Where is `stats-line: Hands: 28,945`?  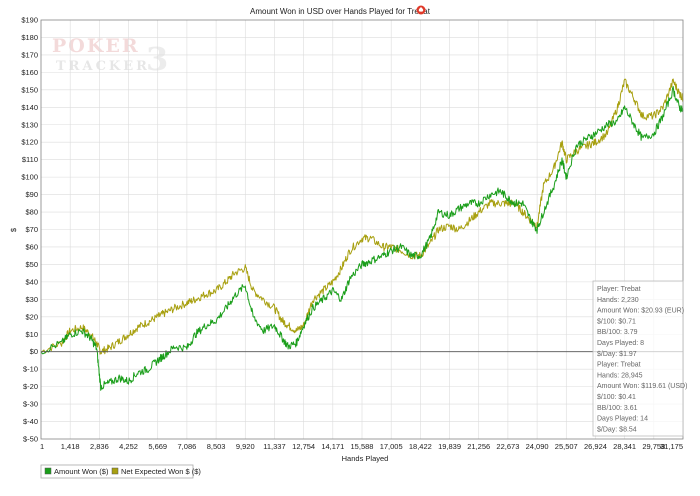 stats-line: Hands: 28,945 is located at coordinates (620, 375).